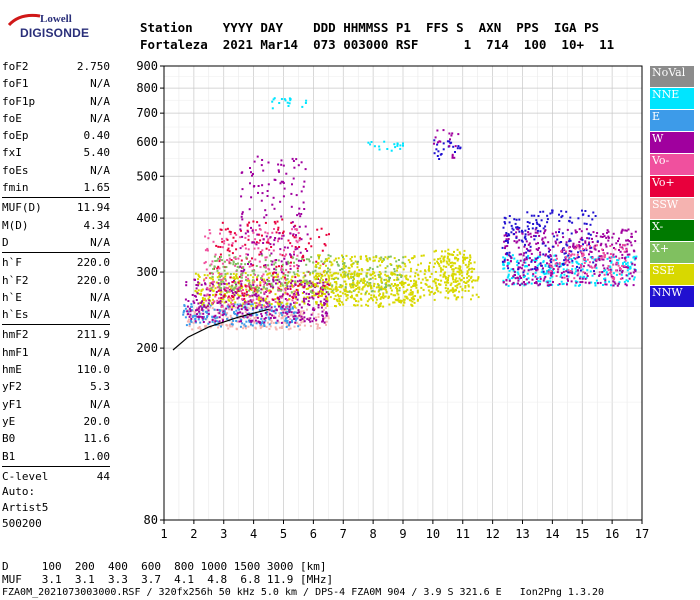  I want to click on y-tick-label: 600, so click(147, 142).